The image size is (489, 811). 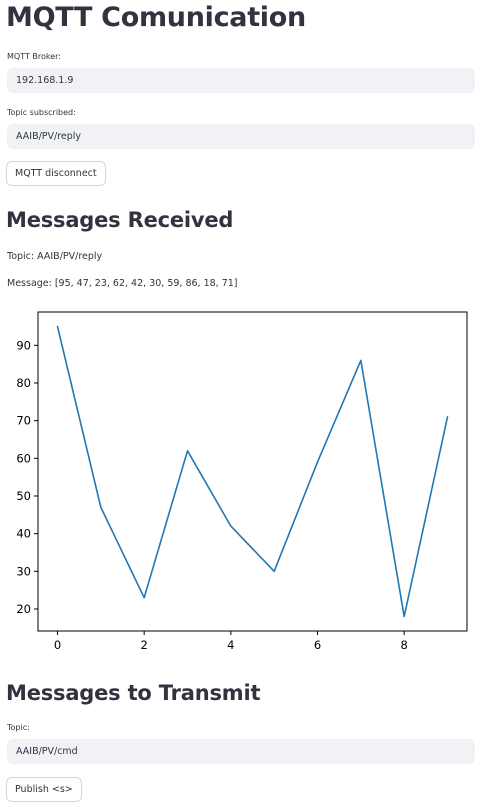 What do you see at coordinates (241, 751) in the screenshot?
I see `transmit-topic-input` at bounding box center [241, 751].